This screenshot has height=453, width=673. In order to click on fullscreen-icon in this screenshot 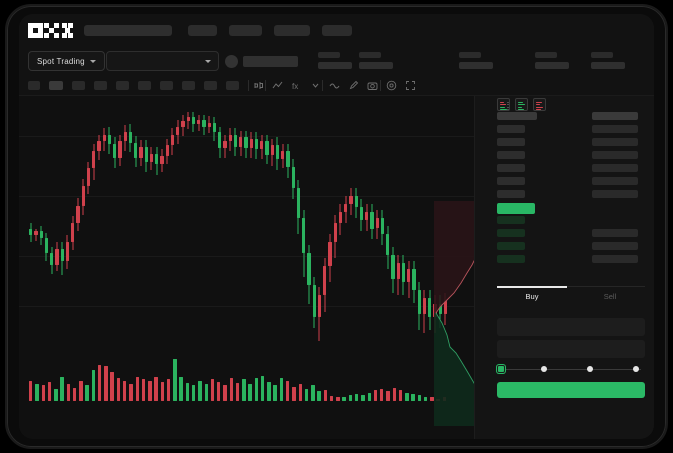, I will do `click(410, 85)`.